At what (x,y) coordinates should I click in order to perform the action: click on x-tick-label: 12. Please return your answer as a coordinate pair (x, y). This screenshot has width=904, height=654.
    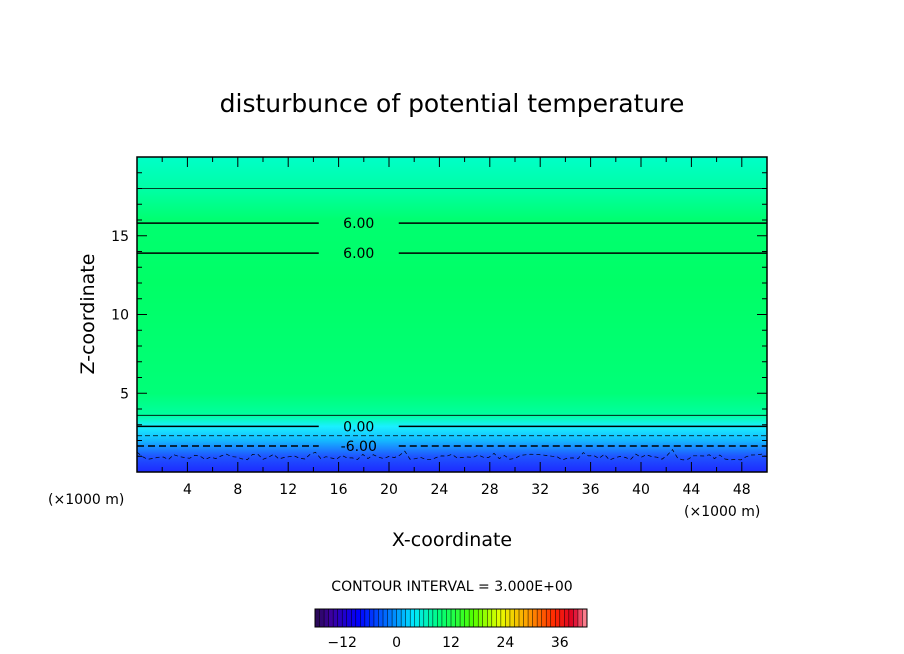
    Looking at the image, I should click on (288, 490).